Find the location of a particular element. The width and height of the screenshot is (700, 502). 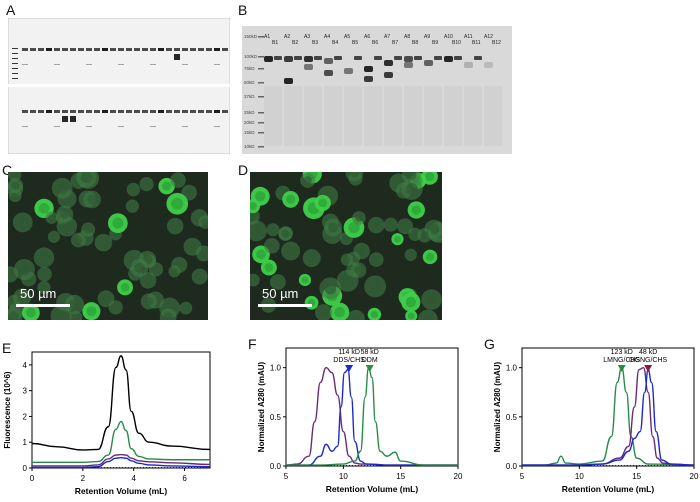

gel-lane-label: B4 is located at coordinates (335, 43).